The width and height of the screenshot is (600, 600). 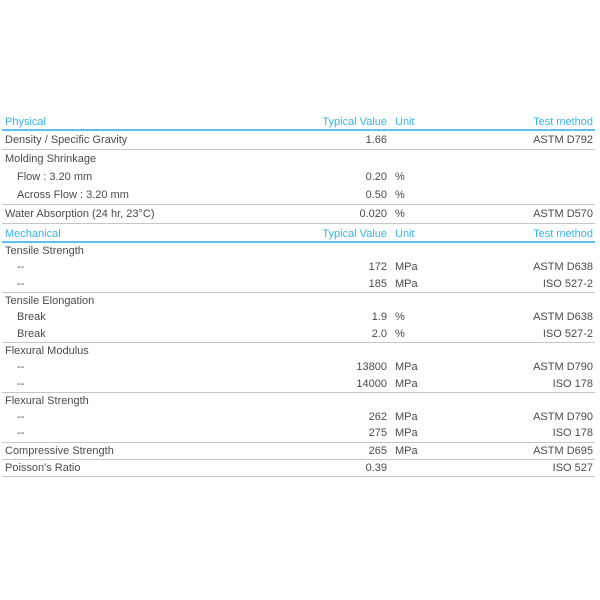 I want to click on typical-value: 275, so click(x=377, y=433).